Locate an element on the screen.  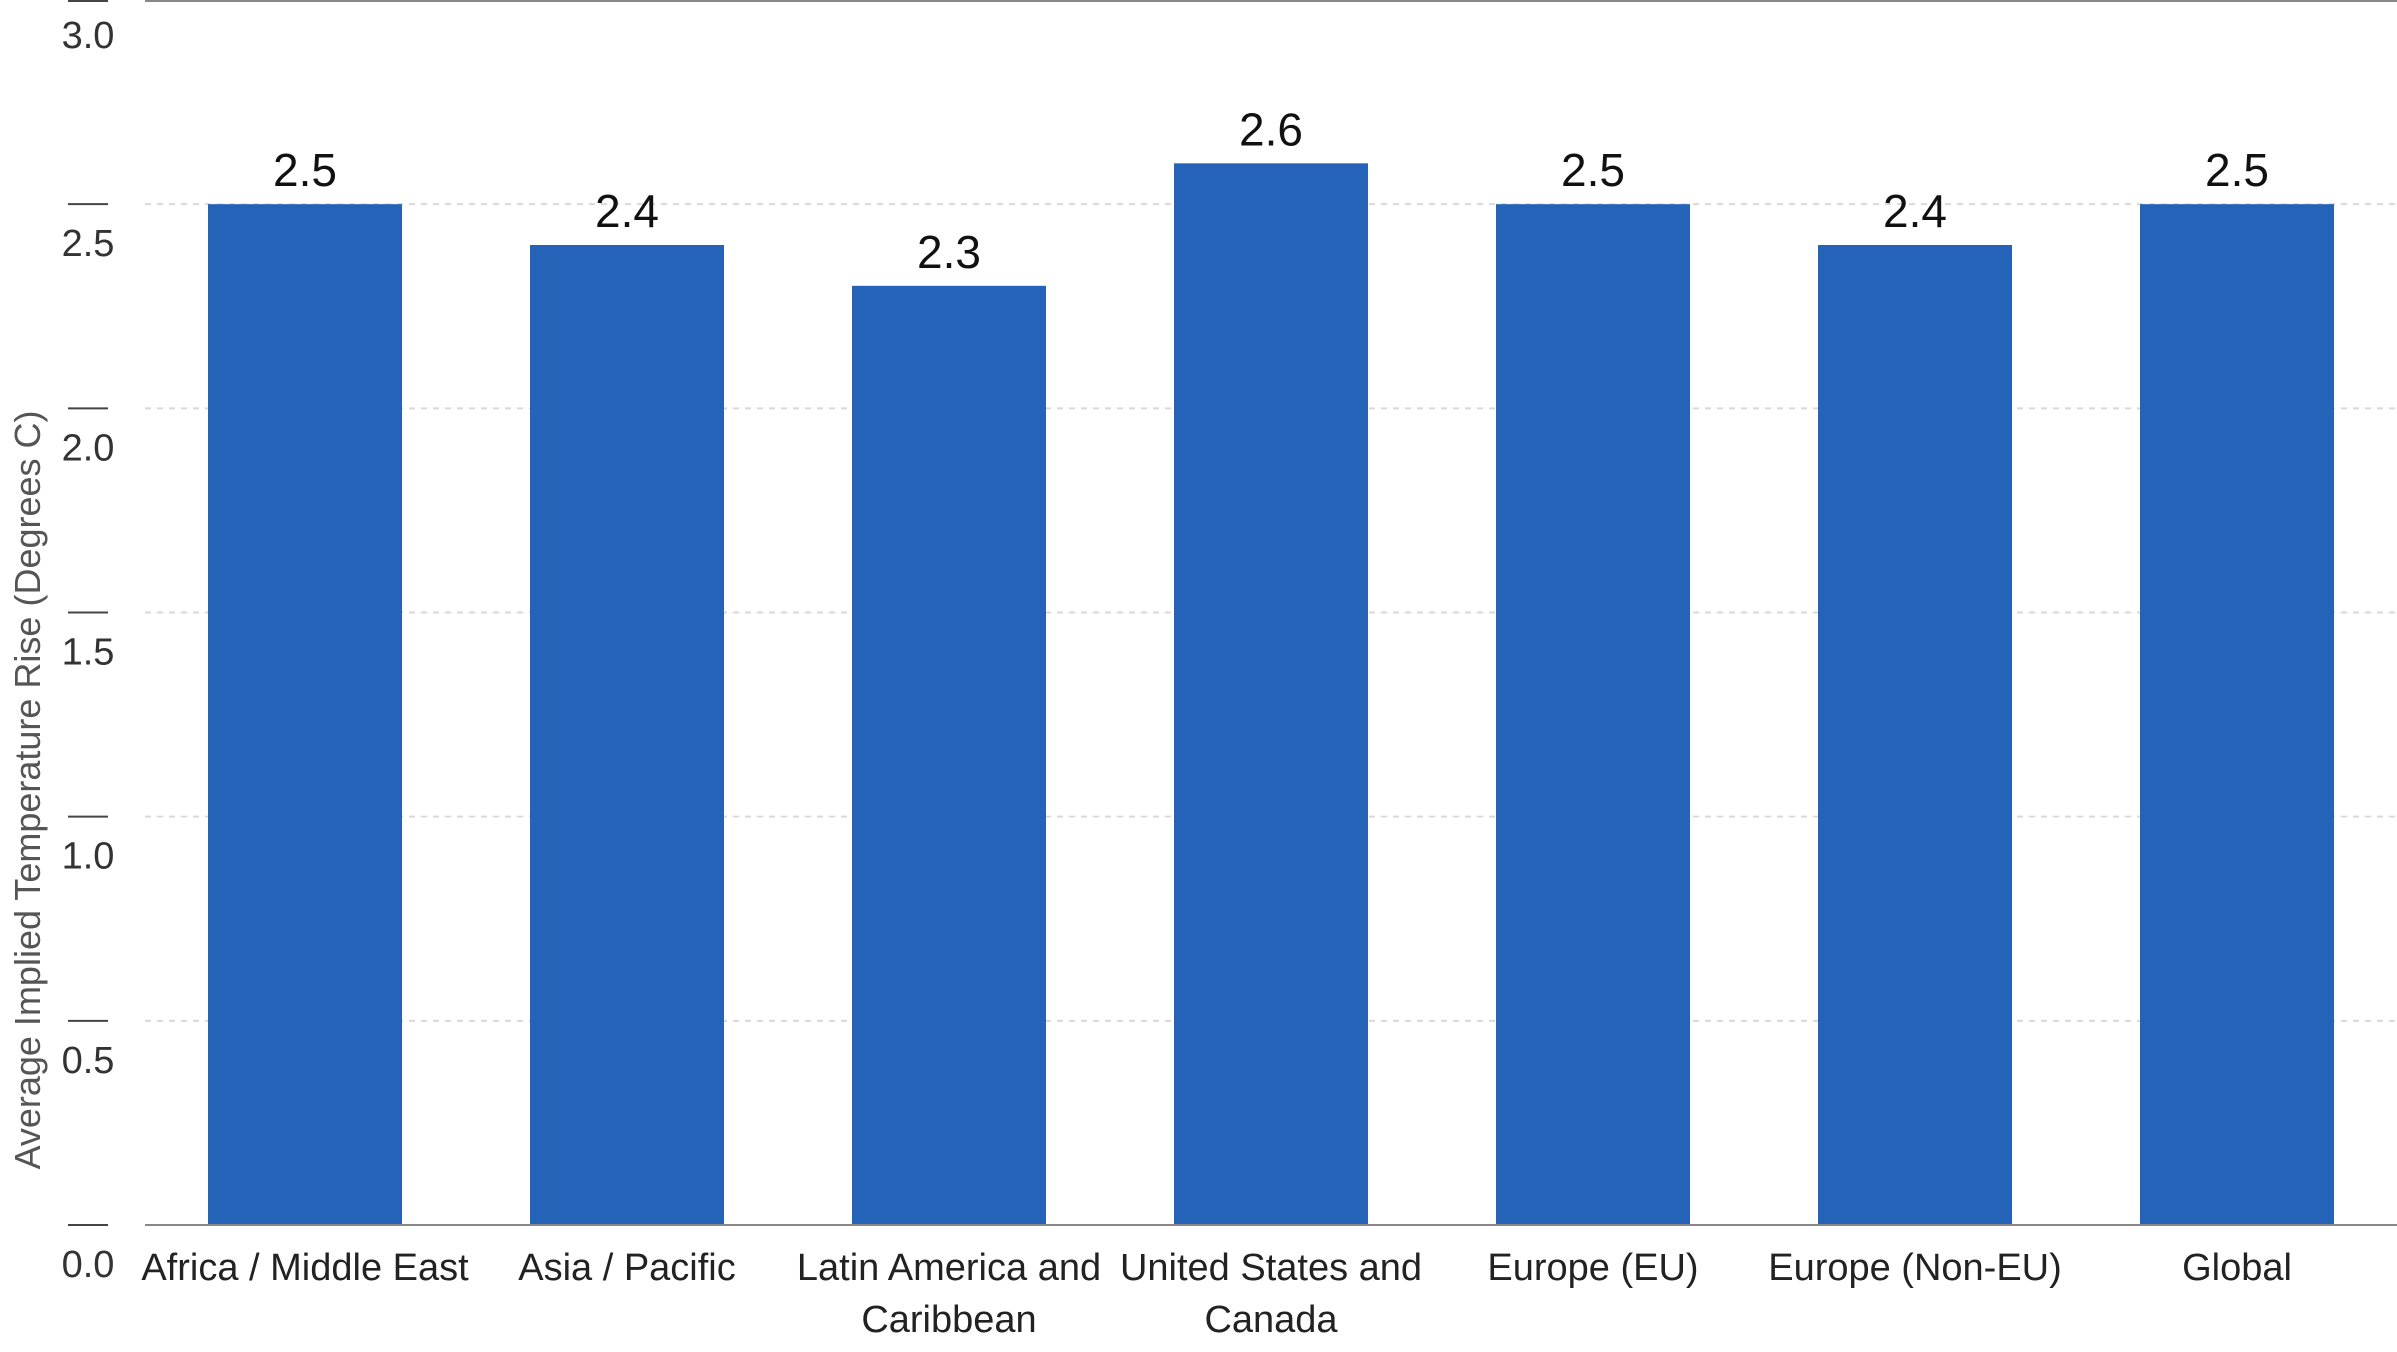
y-tick-label: 3.0 is located at coordinates (88, 36).